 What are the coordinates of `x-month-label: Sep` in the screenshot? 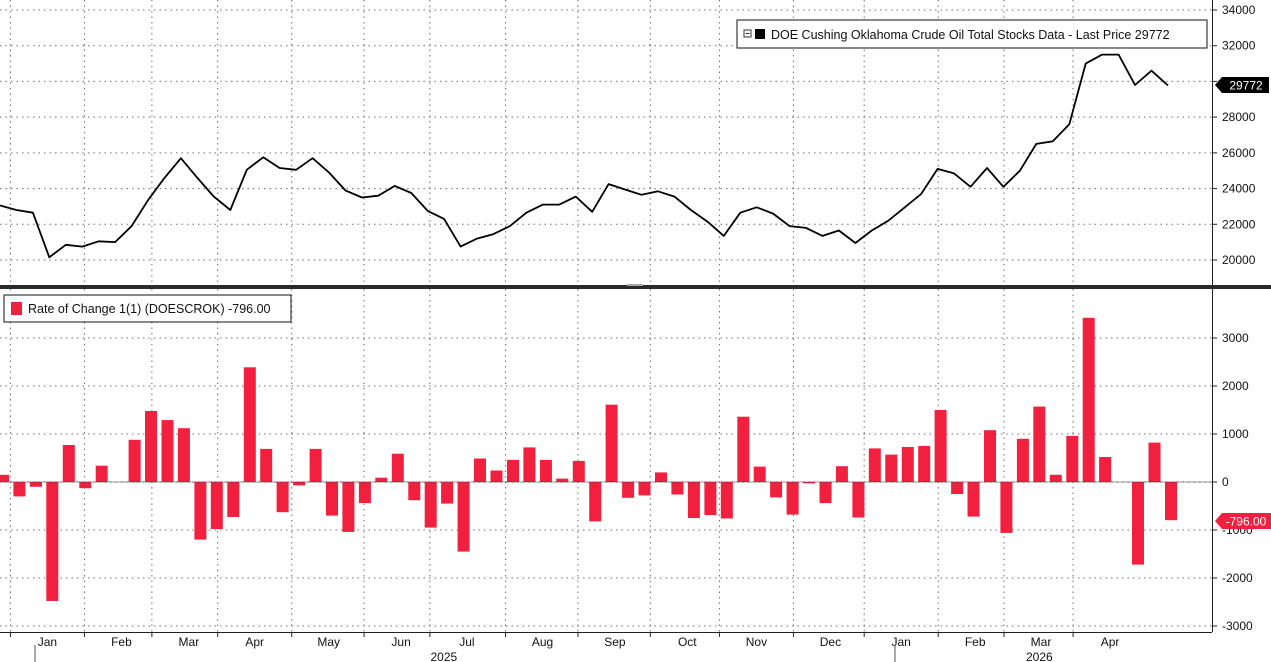 It's located at (615, 642).